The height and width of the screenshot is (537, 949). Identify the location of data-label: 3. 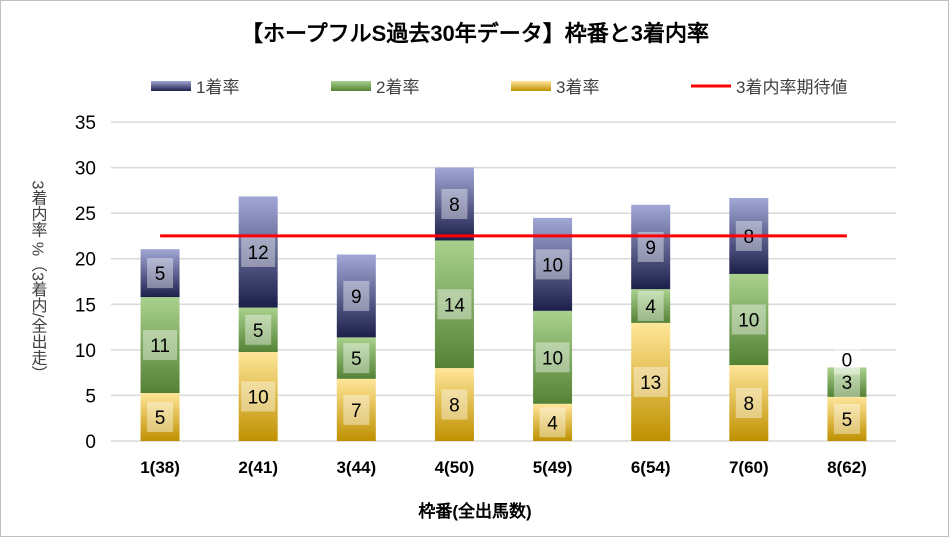
(847, 383).